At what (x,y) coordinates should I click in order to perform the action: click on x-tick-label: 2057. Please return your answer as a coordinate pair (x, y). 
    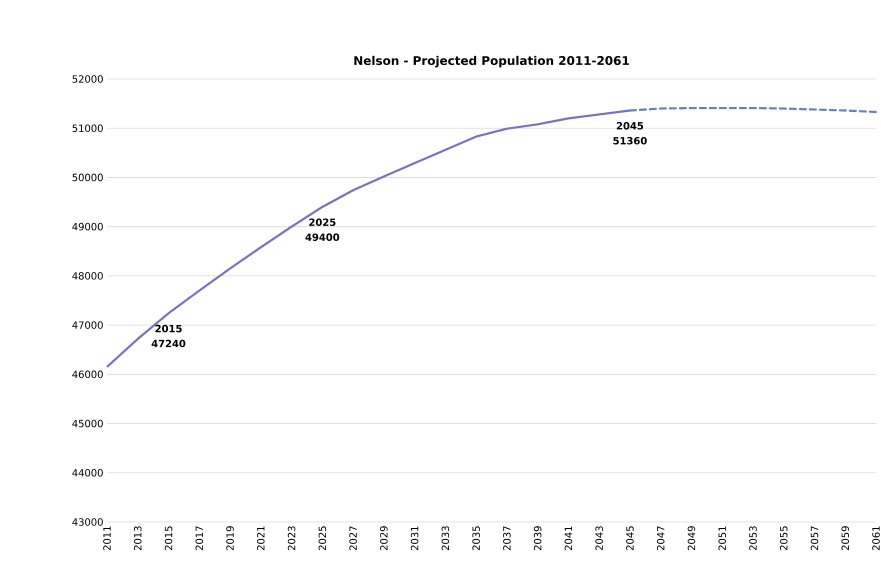
    Looking at the image, I should click on (814, 538).